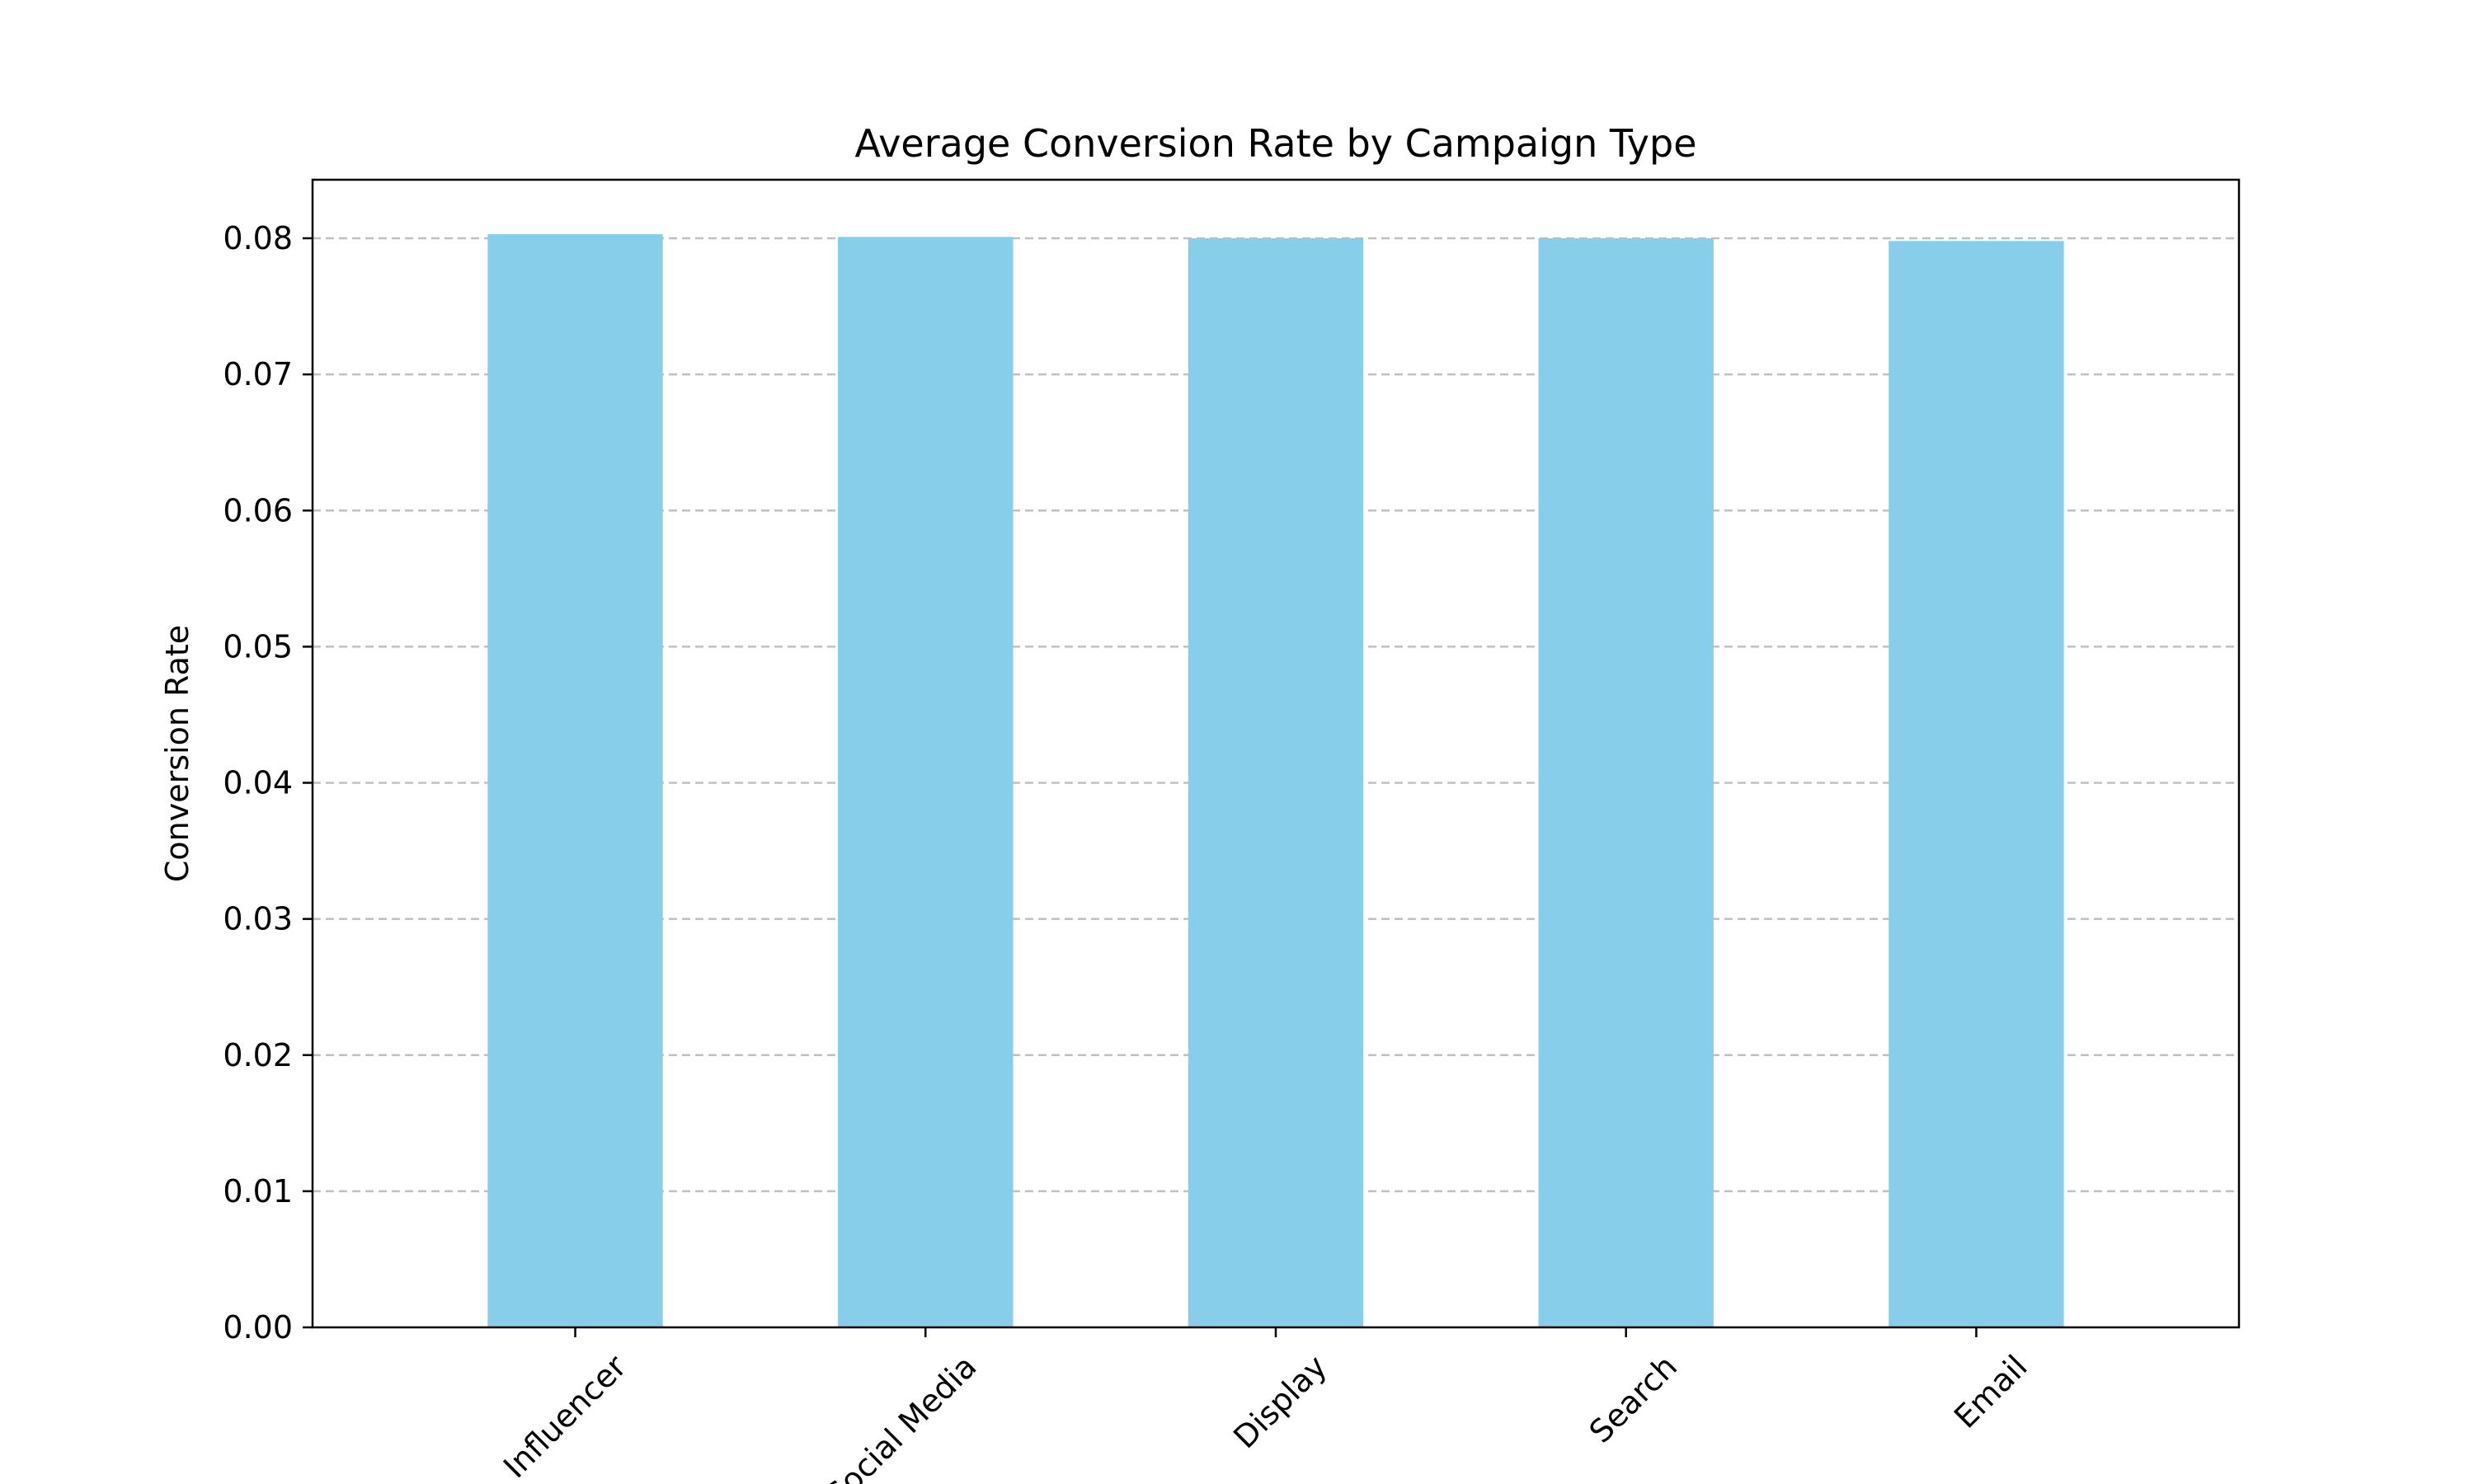  What do you see at coordinates (258, 919) in the screenshot?
I see `y-tick-label: 0.03` at bounding box center [258, 919].